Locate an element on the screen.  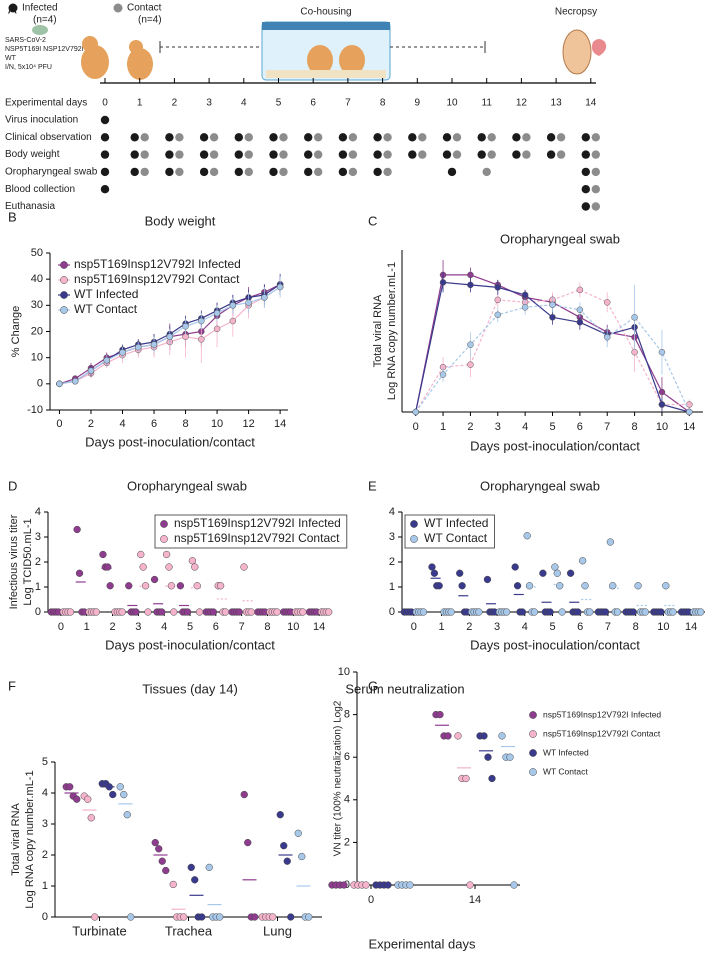
y-tick-label: 10 is located at coordinates (344, 672).